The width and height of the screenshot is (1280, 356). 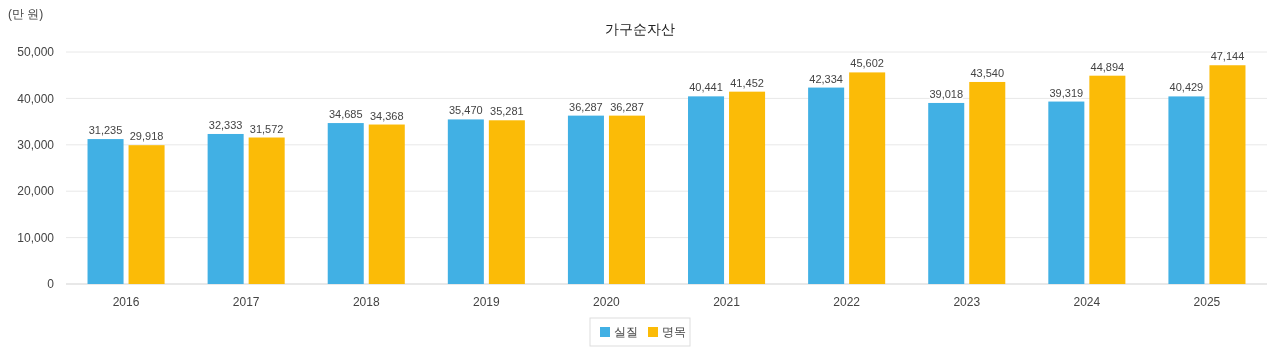 I want to click on chart-title: 가구순자산, so click(x=640, y=29).